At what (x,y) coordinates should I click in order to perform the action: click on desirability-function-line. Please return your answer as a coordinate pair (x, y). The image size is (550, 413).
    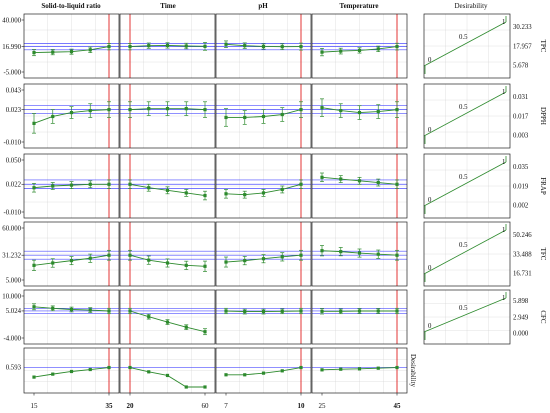
    Looking at the image, I should click on (465, 44).